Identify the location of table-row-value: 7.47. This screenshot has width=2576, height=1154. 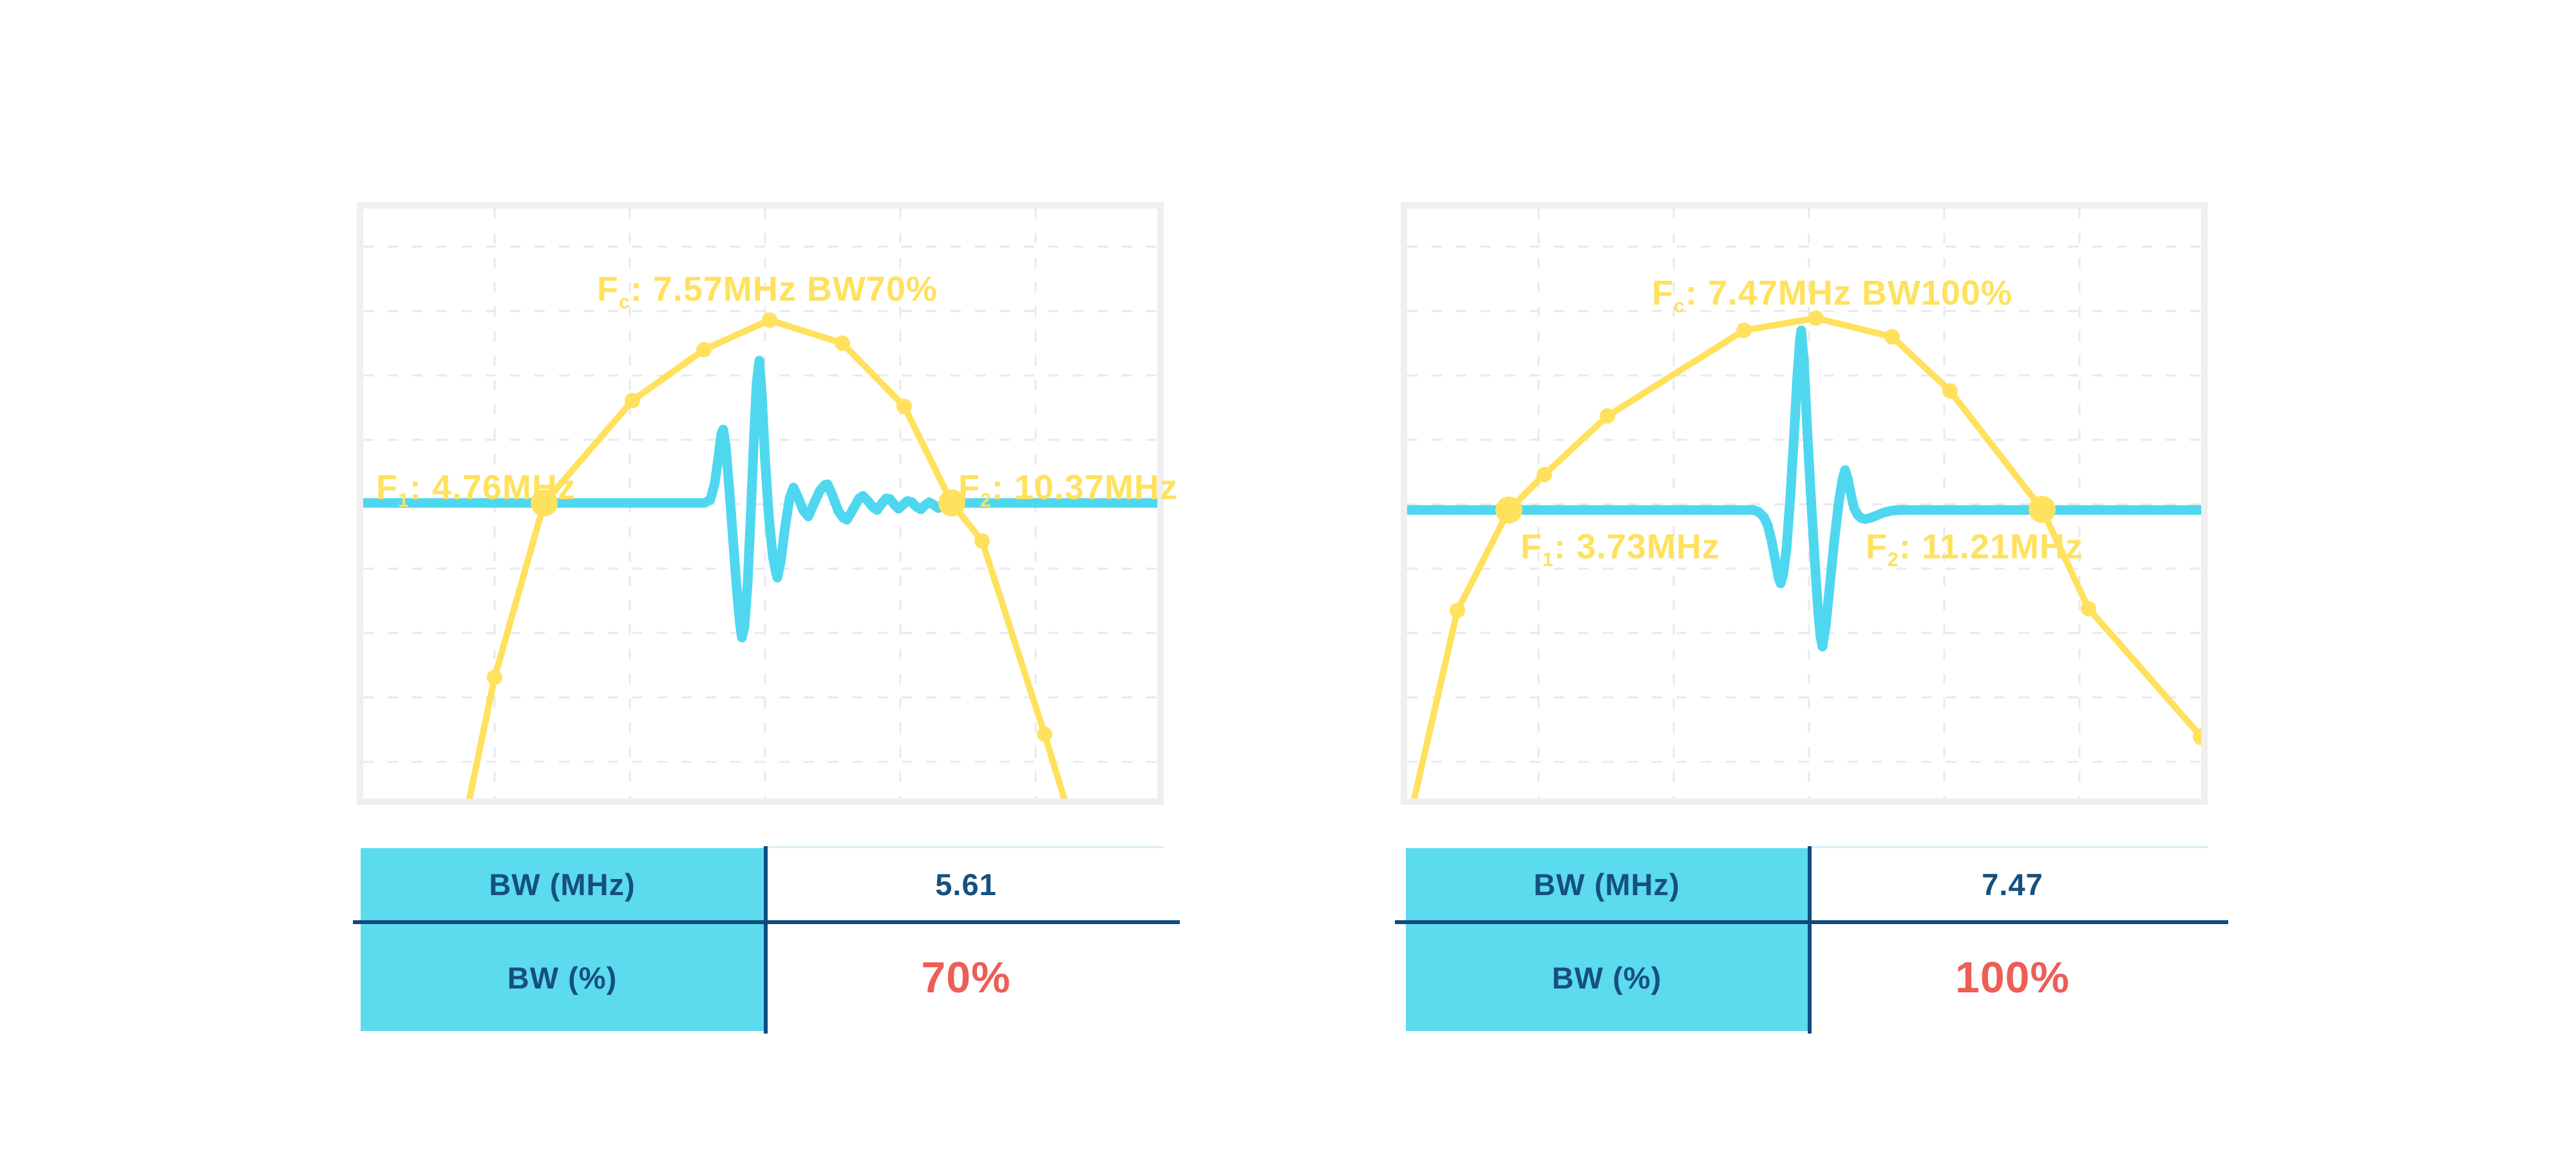
(2012, 884).